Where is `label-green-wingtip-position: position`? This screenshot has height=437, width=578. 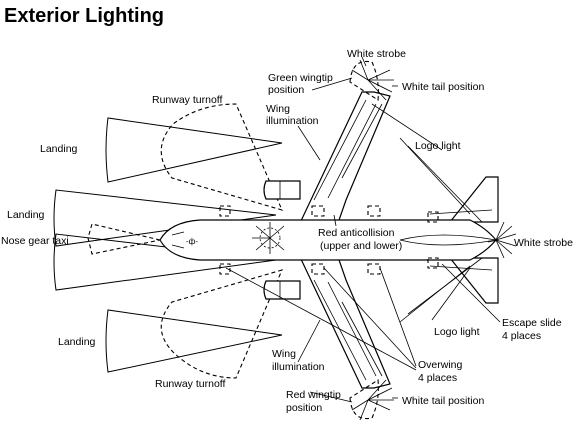
label-green-wingtip-position: position is located at coordinates (286, 90).